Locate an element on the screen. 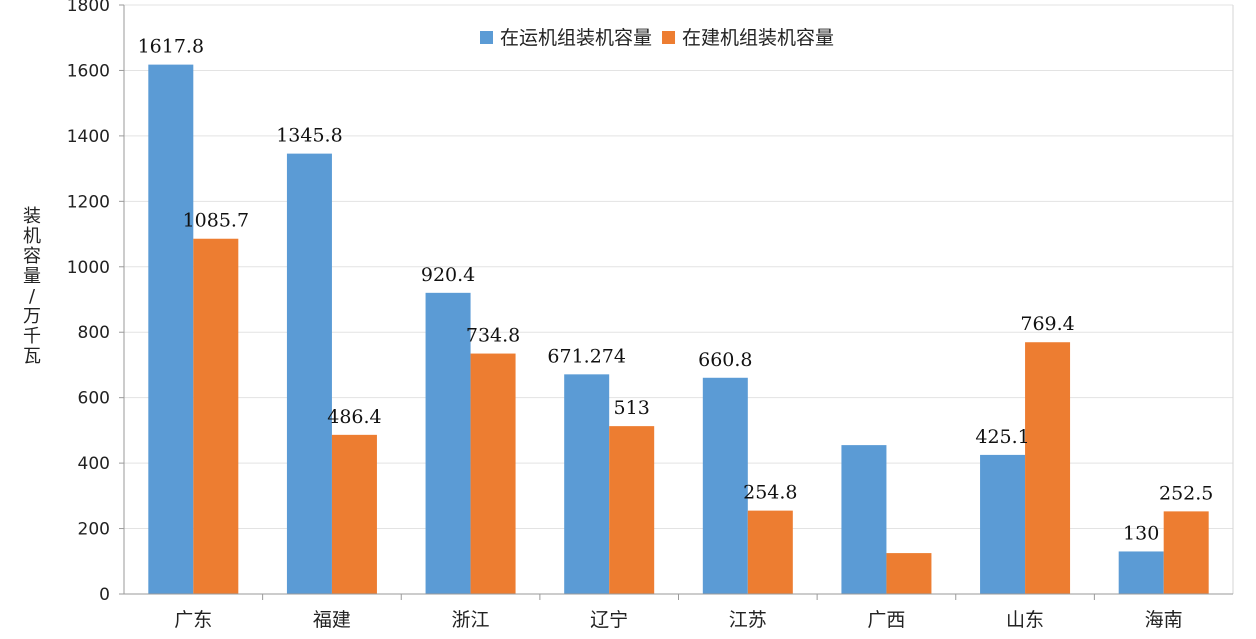 The image size is (1256, 639). data-label: 1345.8 is located at coordinates (309, 136).